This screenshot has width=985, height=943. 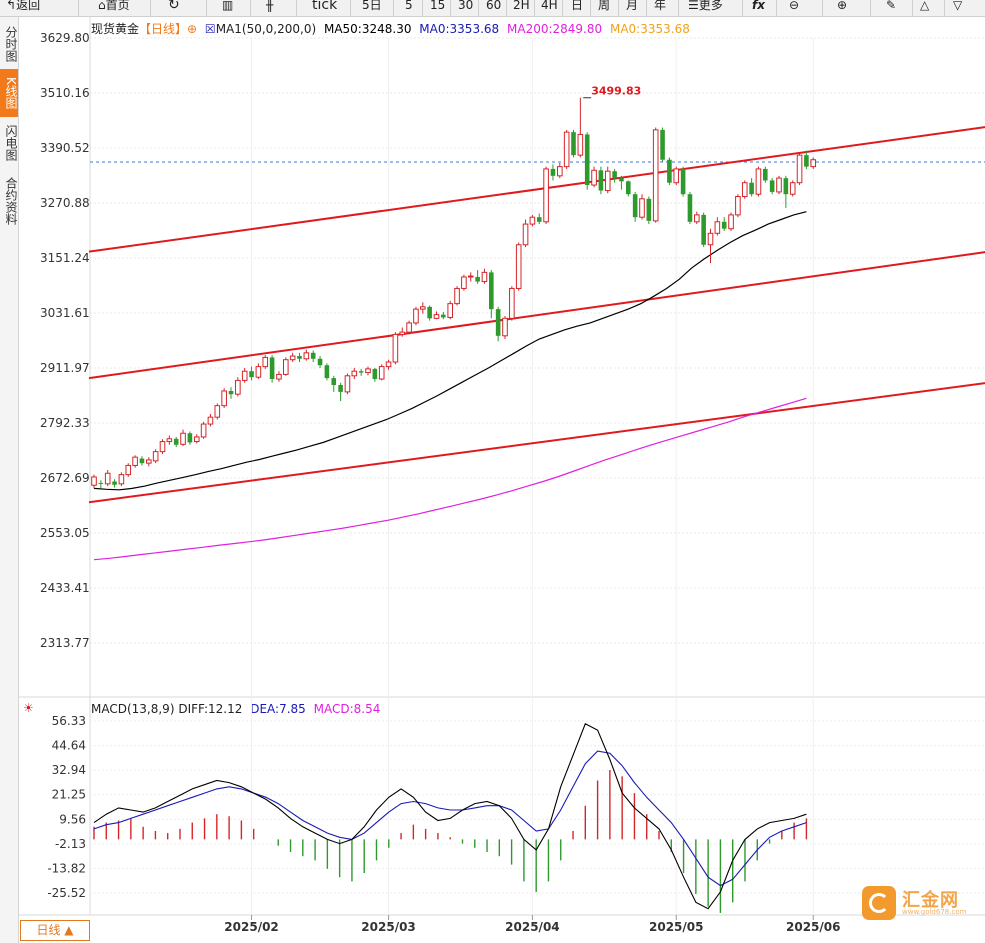 What do you see at coordinates (65, 643) in the screenshot?
I see `y-tick-label: 2313.77` at bounding box center [65, 643].